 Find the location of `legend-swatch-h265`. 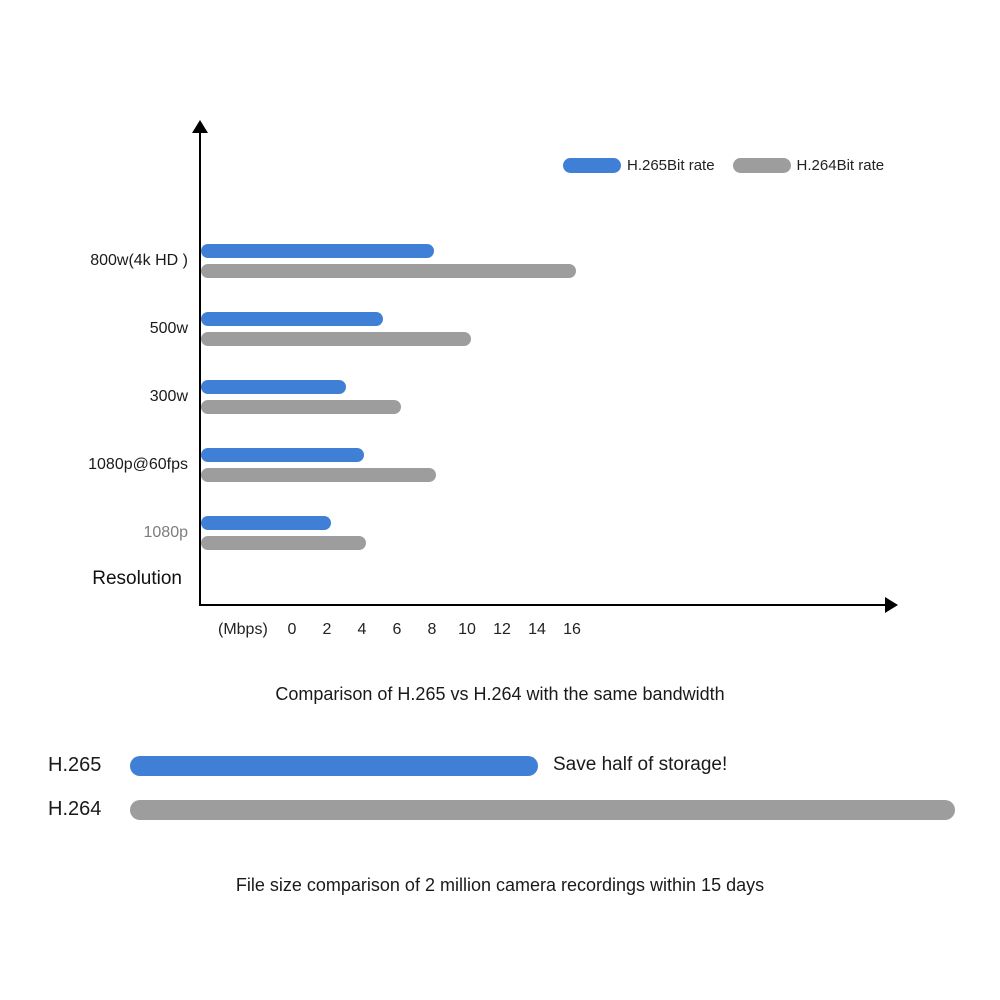

legend-swatch-h265 is located at coordinates (592, 165).